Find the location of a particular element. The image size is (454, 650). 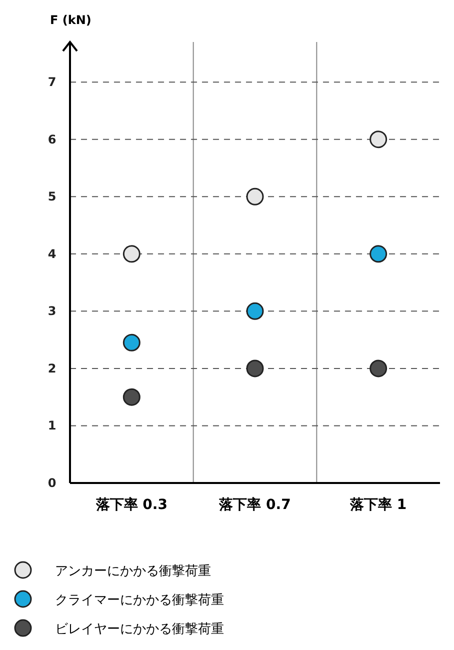

y-tick-label: 1 is located at coordinates (52, 425).